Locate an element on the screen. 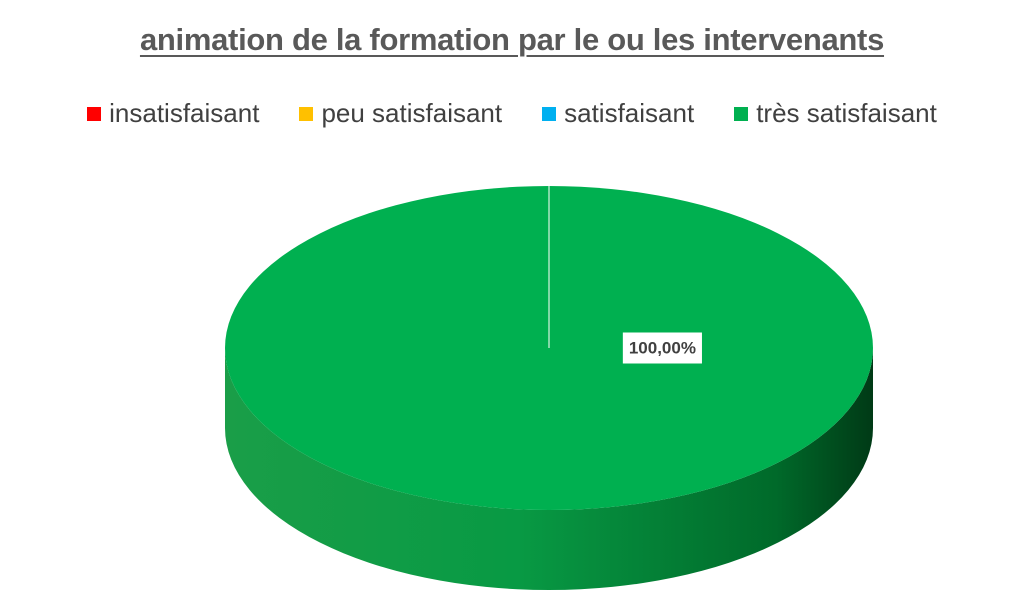 This screenshot has width=1024, height=614. data-label-box is located at coordinates (662, 348).